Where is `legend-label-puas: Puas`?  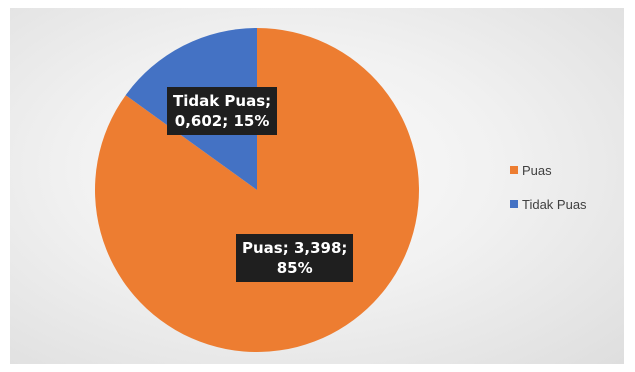
legend-label-puas: Puas is located at coordinates (537, 170).